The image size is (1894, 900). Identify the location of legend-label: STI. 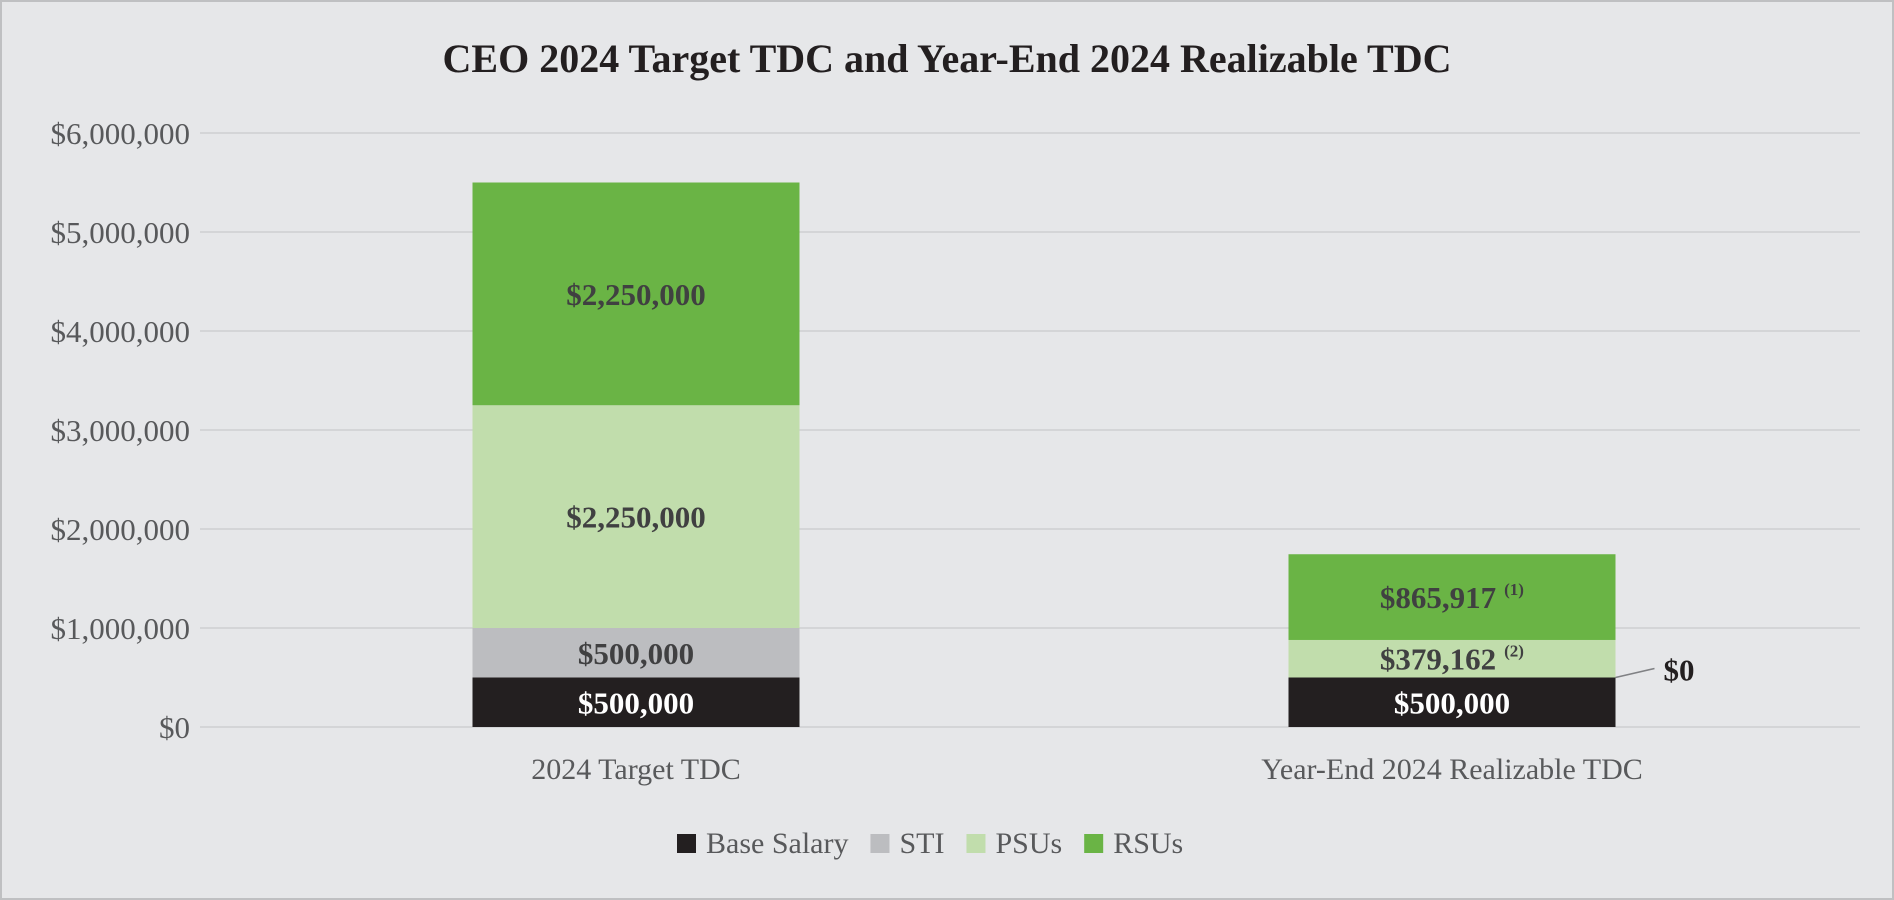
(921, 843).